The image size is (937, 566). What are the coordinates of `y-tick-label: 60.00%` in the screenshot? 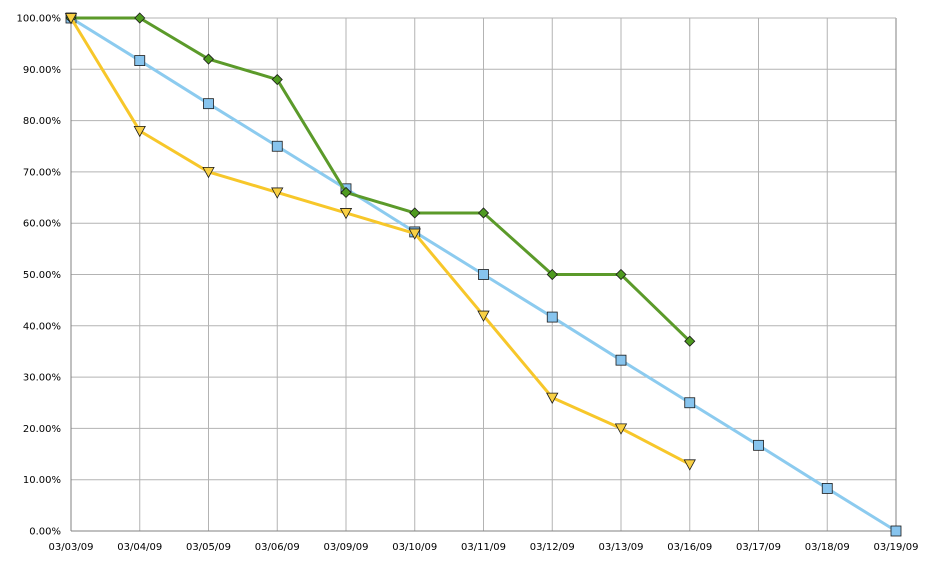 It's located at (42, 224).